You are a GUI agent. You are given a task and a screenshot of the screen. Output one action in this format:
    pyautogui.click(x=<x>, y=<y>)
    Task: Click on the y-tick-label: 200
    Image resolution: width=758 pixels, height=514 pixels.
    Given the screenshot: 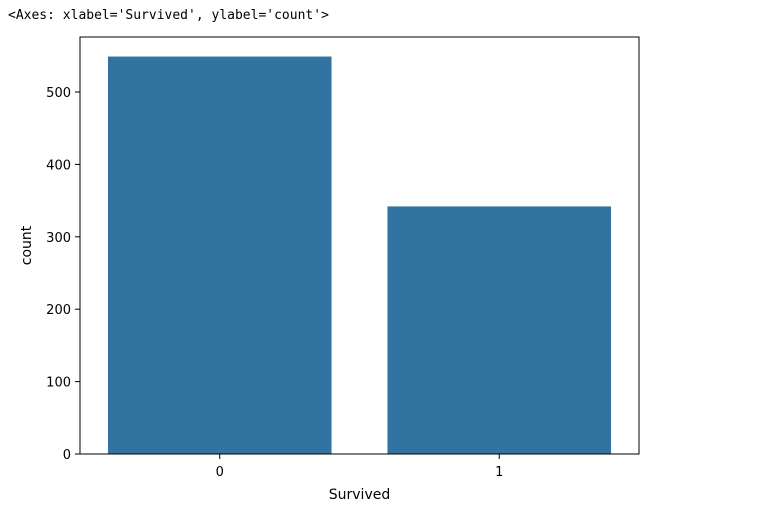 What is the action you would take?
    pyautogui.click(x=58, y=310)
    